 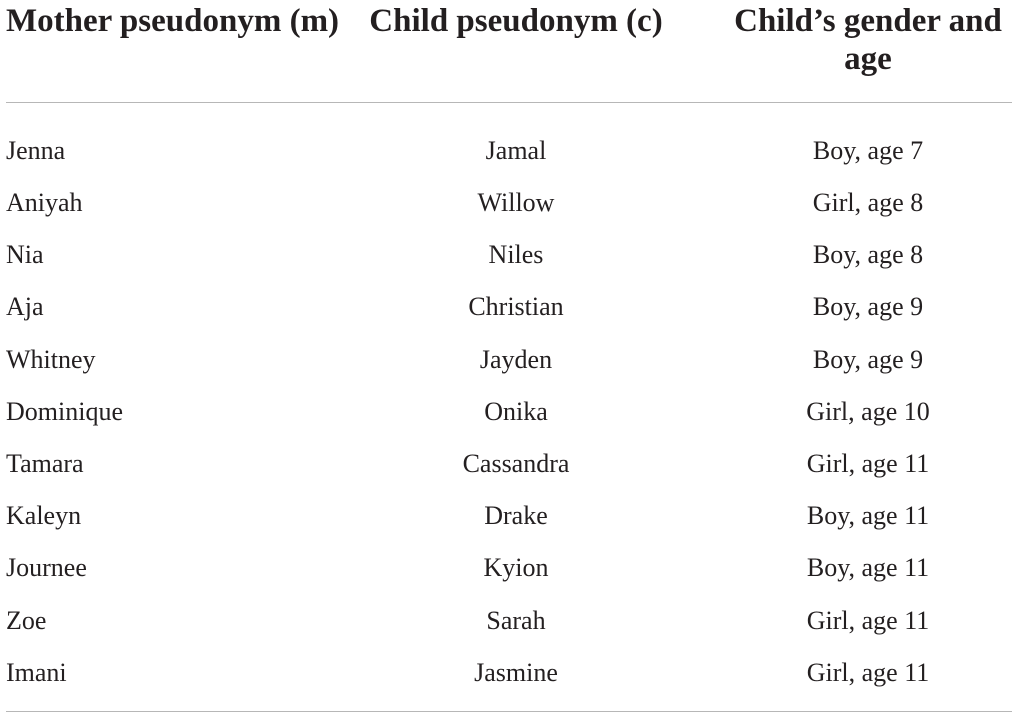 I want to click on table-row: Whitney Jayden Boy, age 9, so click(x=509, y=360).